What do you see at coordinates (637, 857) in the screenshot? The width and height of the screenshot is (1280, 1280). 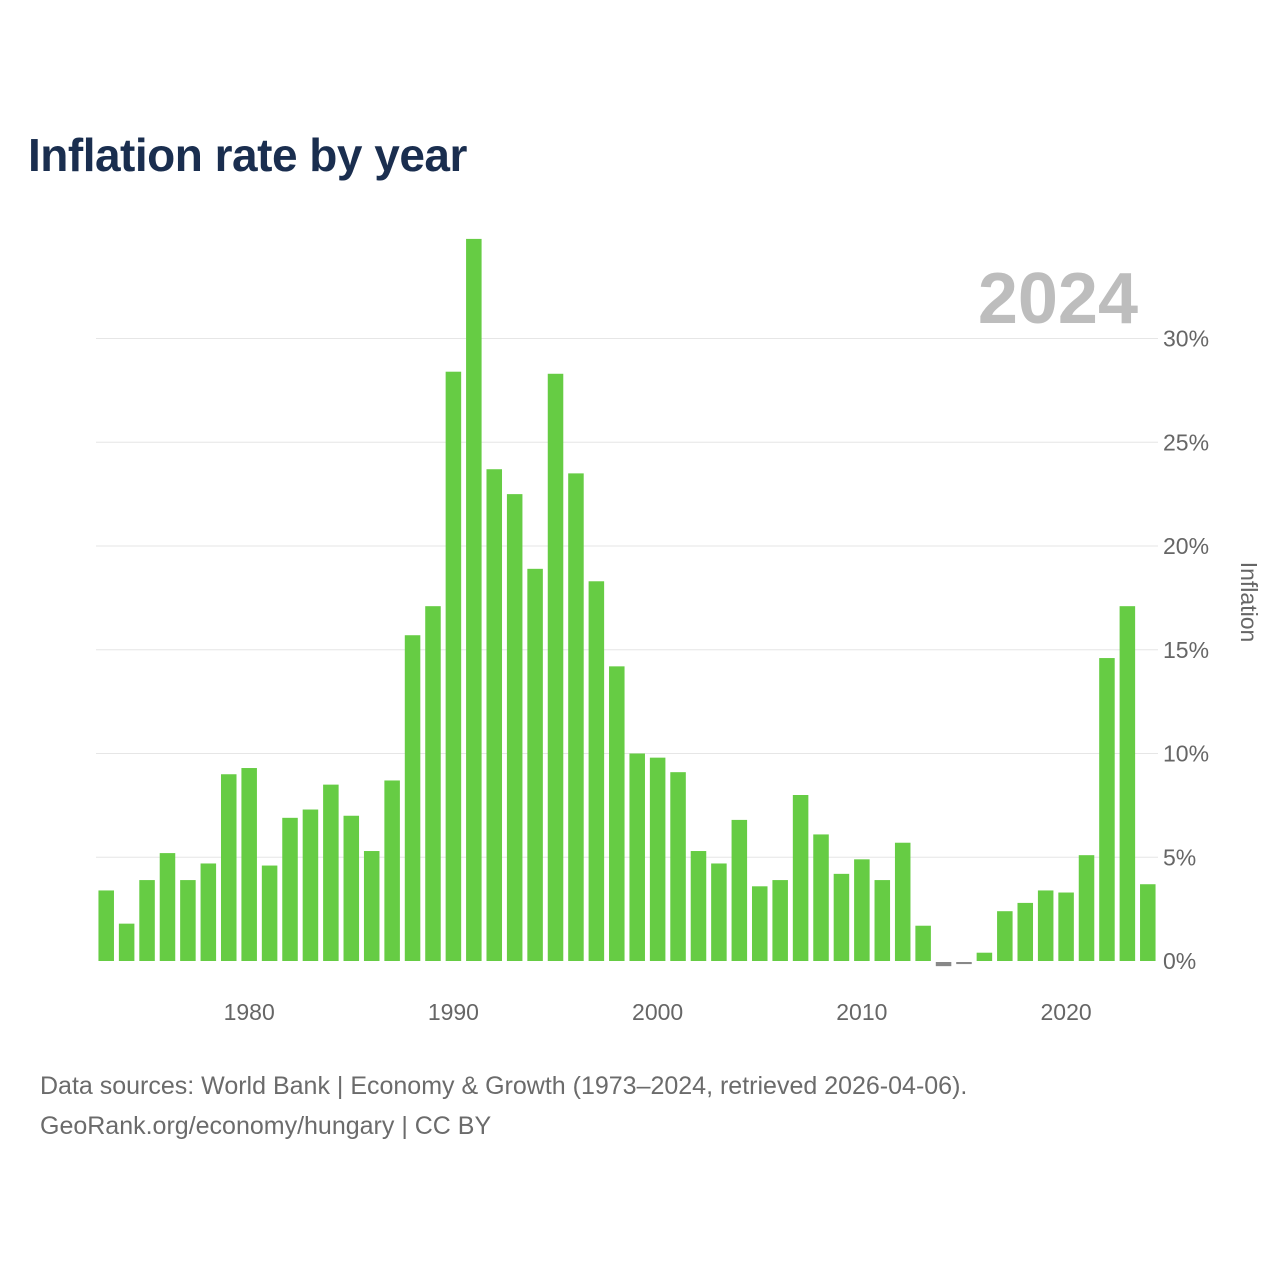 I see `bar-1999` at bounding box center [637, 857].